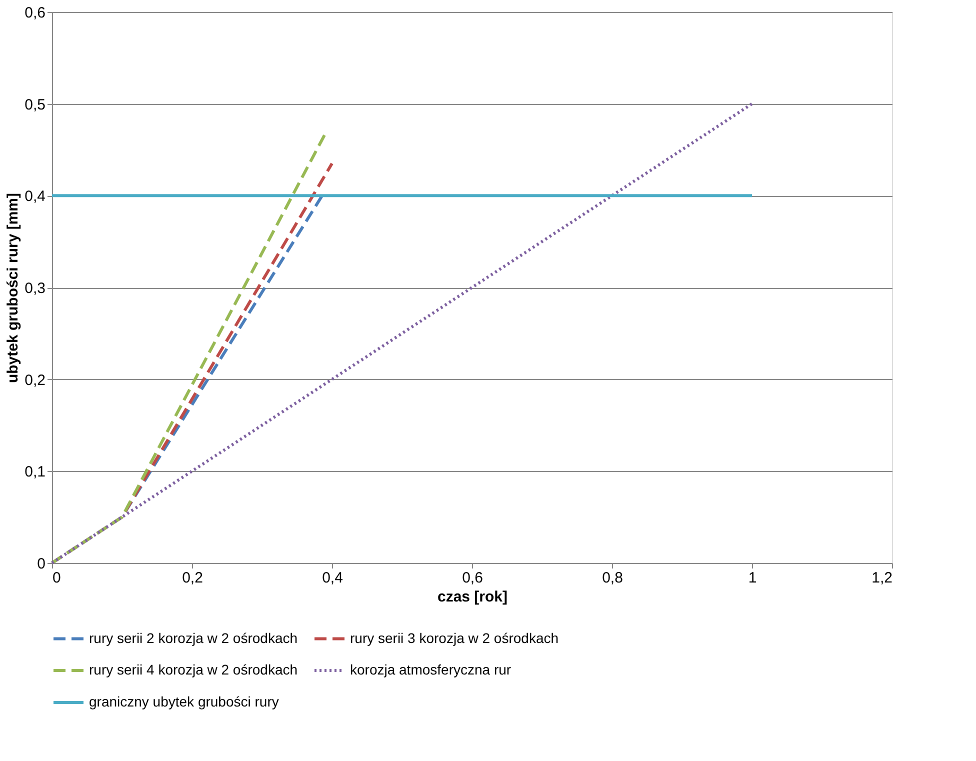  I want to click on legend-label: rury serii 3 korozja w 2 ośrodkach, so click(454, 638).